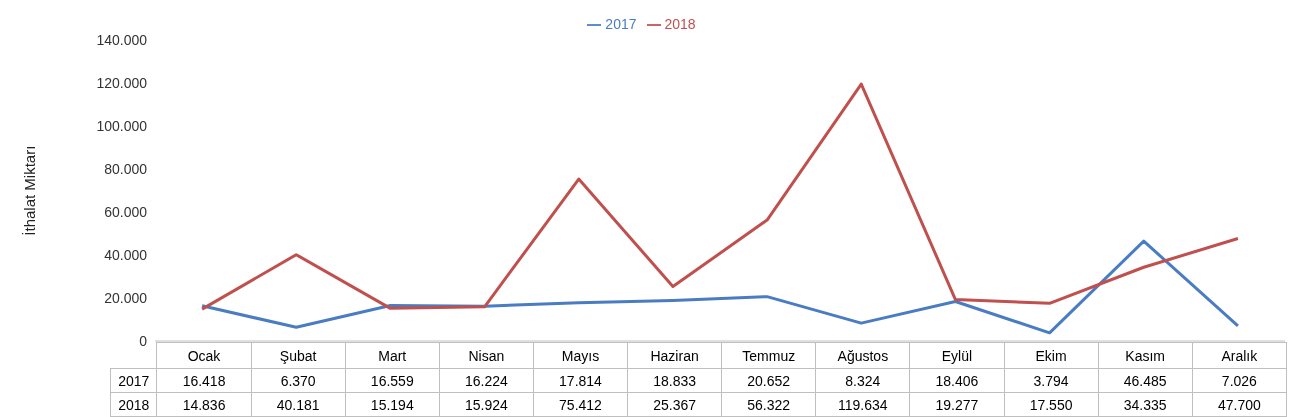 The image size is (1295, 417). Describe the element at coordinates (122, 126) in the screenshot. I see `y-tick-label: 100.000` at that location.